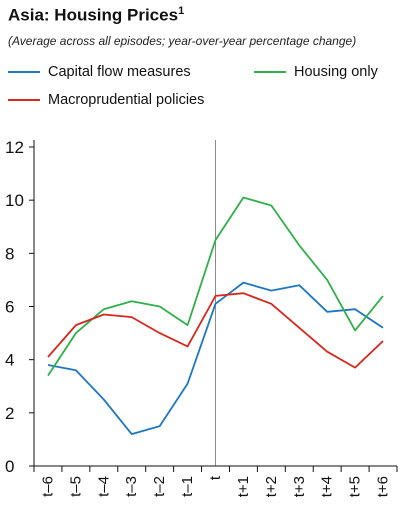 The width and height of the screenshot is (419, 524). I want to click on x-tick-label: t+1, so click(243, 486).